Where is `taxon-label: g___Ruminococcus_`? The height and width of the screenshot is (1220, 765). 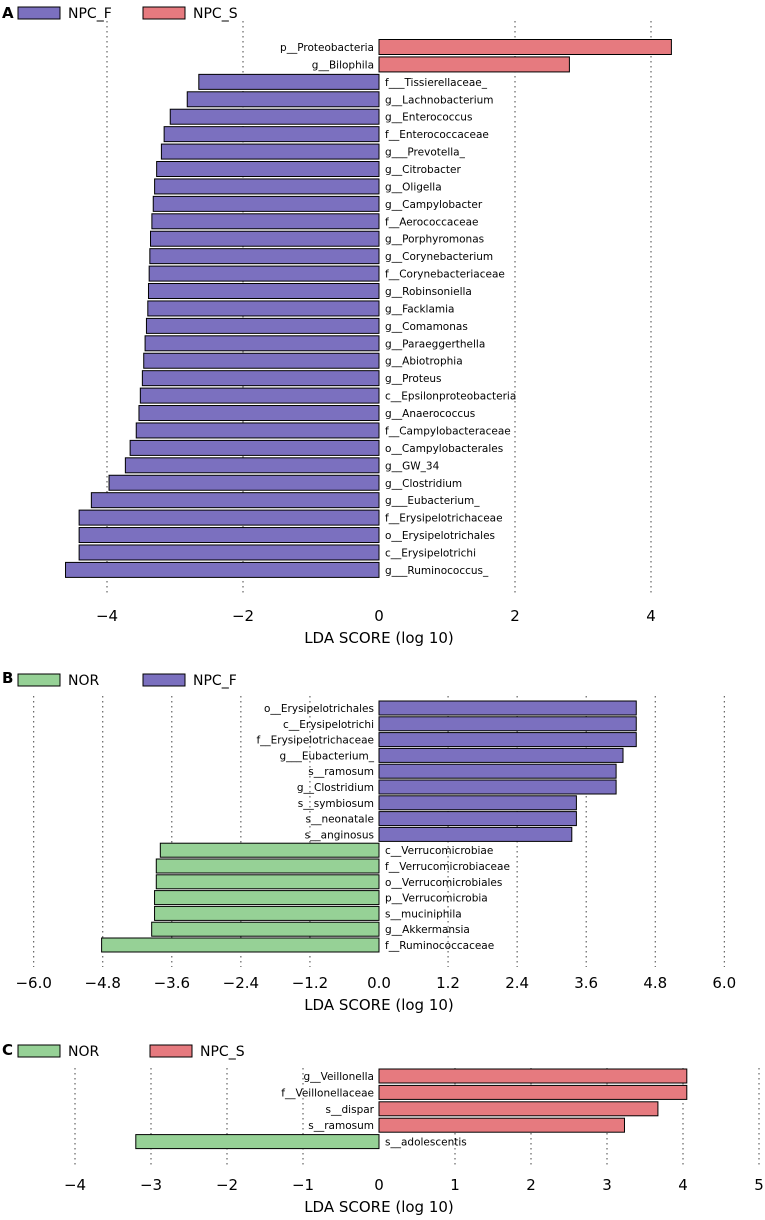
taxon-label: g___Ruminococcus_ is located at coordinates (437, 571).